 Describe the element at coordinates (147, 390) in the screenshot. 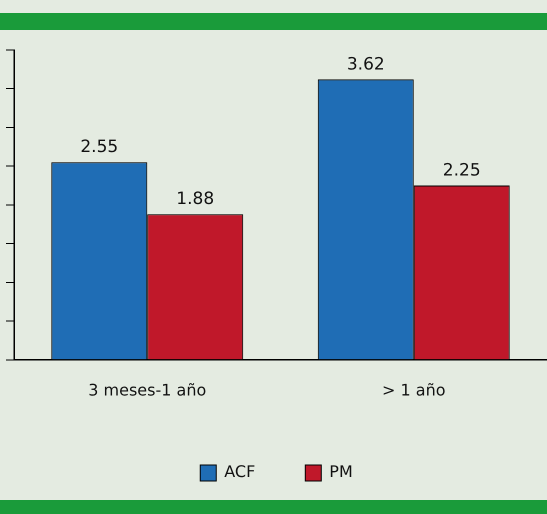

I see `x-tick-label: 3 meses-1 año` at that location.